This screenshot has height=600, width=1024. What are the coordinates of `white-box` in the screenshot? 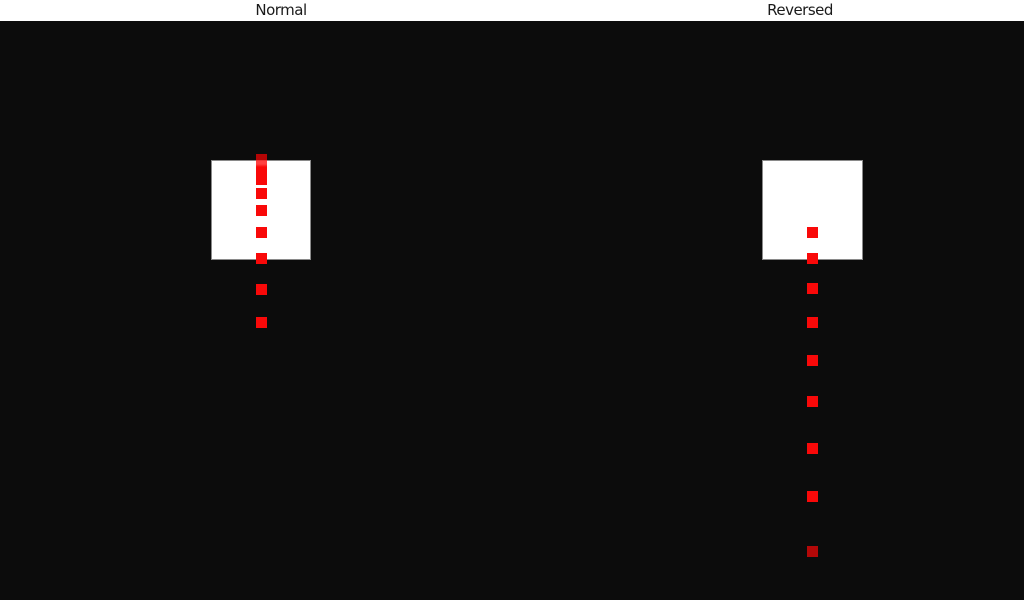 It's located at (812, 210).